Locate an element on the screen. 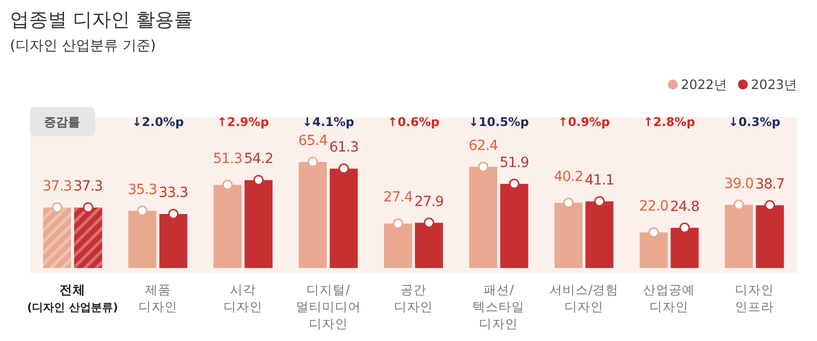 The image size is (817, 341). data-label: 39.0 is located at coordinates (739, 184).